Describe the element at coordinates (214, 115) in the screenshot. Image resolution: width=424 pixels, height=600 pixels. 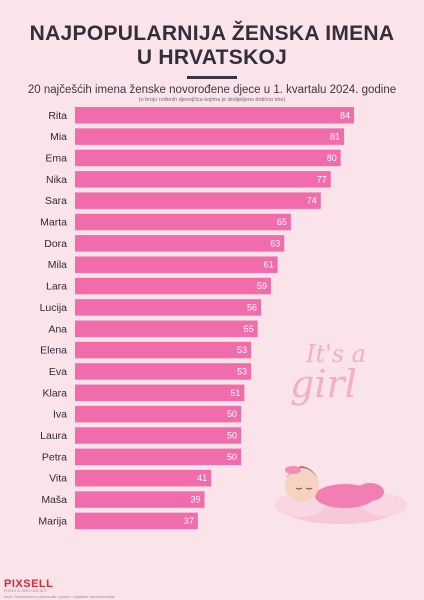
I see `bar-rita` at that location.